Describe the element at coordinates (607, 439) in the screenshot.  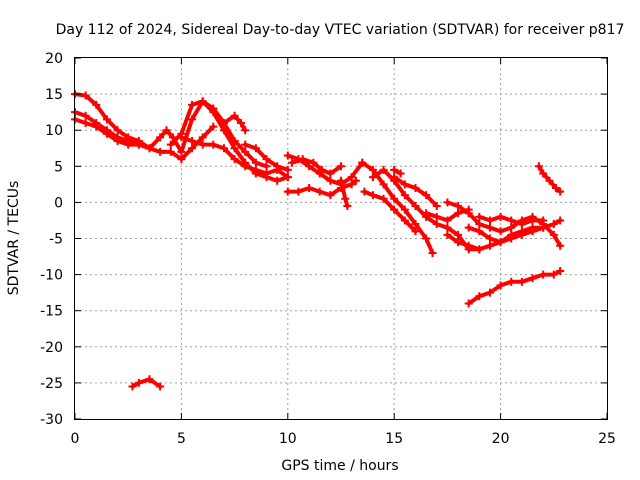
I see `x-tick-label: 25` at that location.